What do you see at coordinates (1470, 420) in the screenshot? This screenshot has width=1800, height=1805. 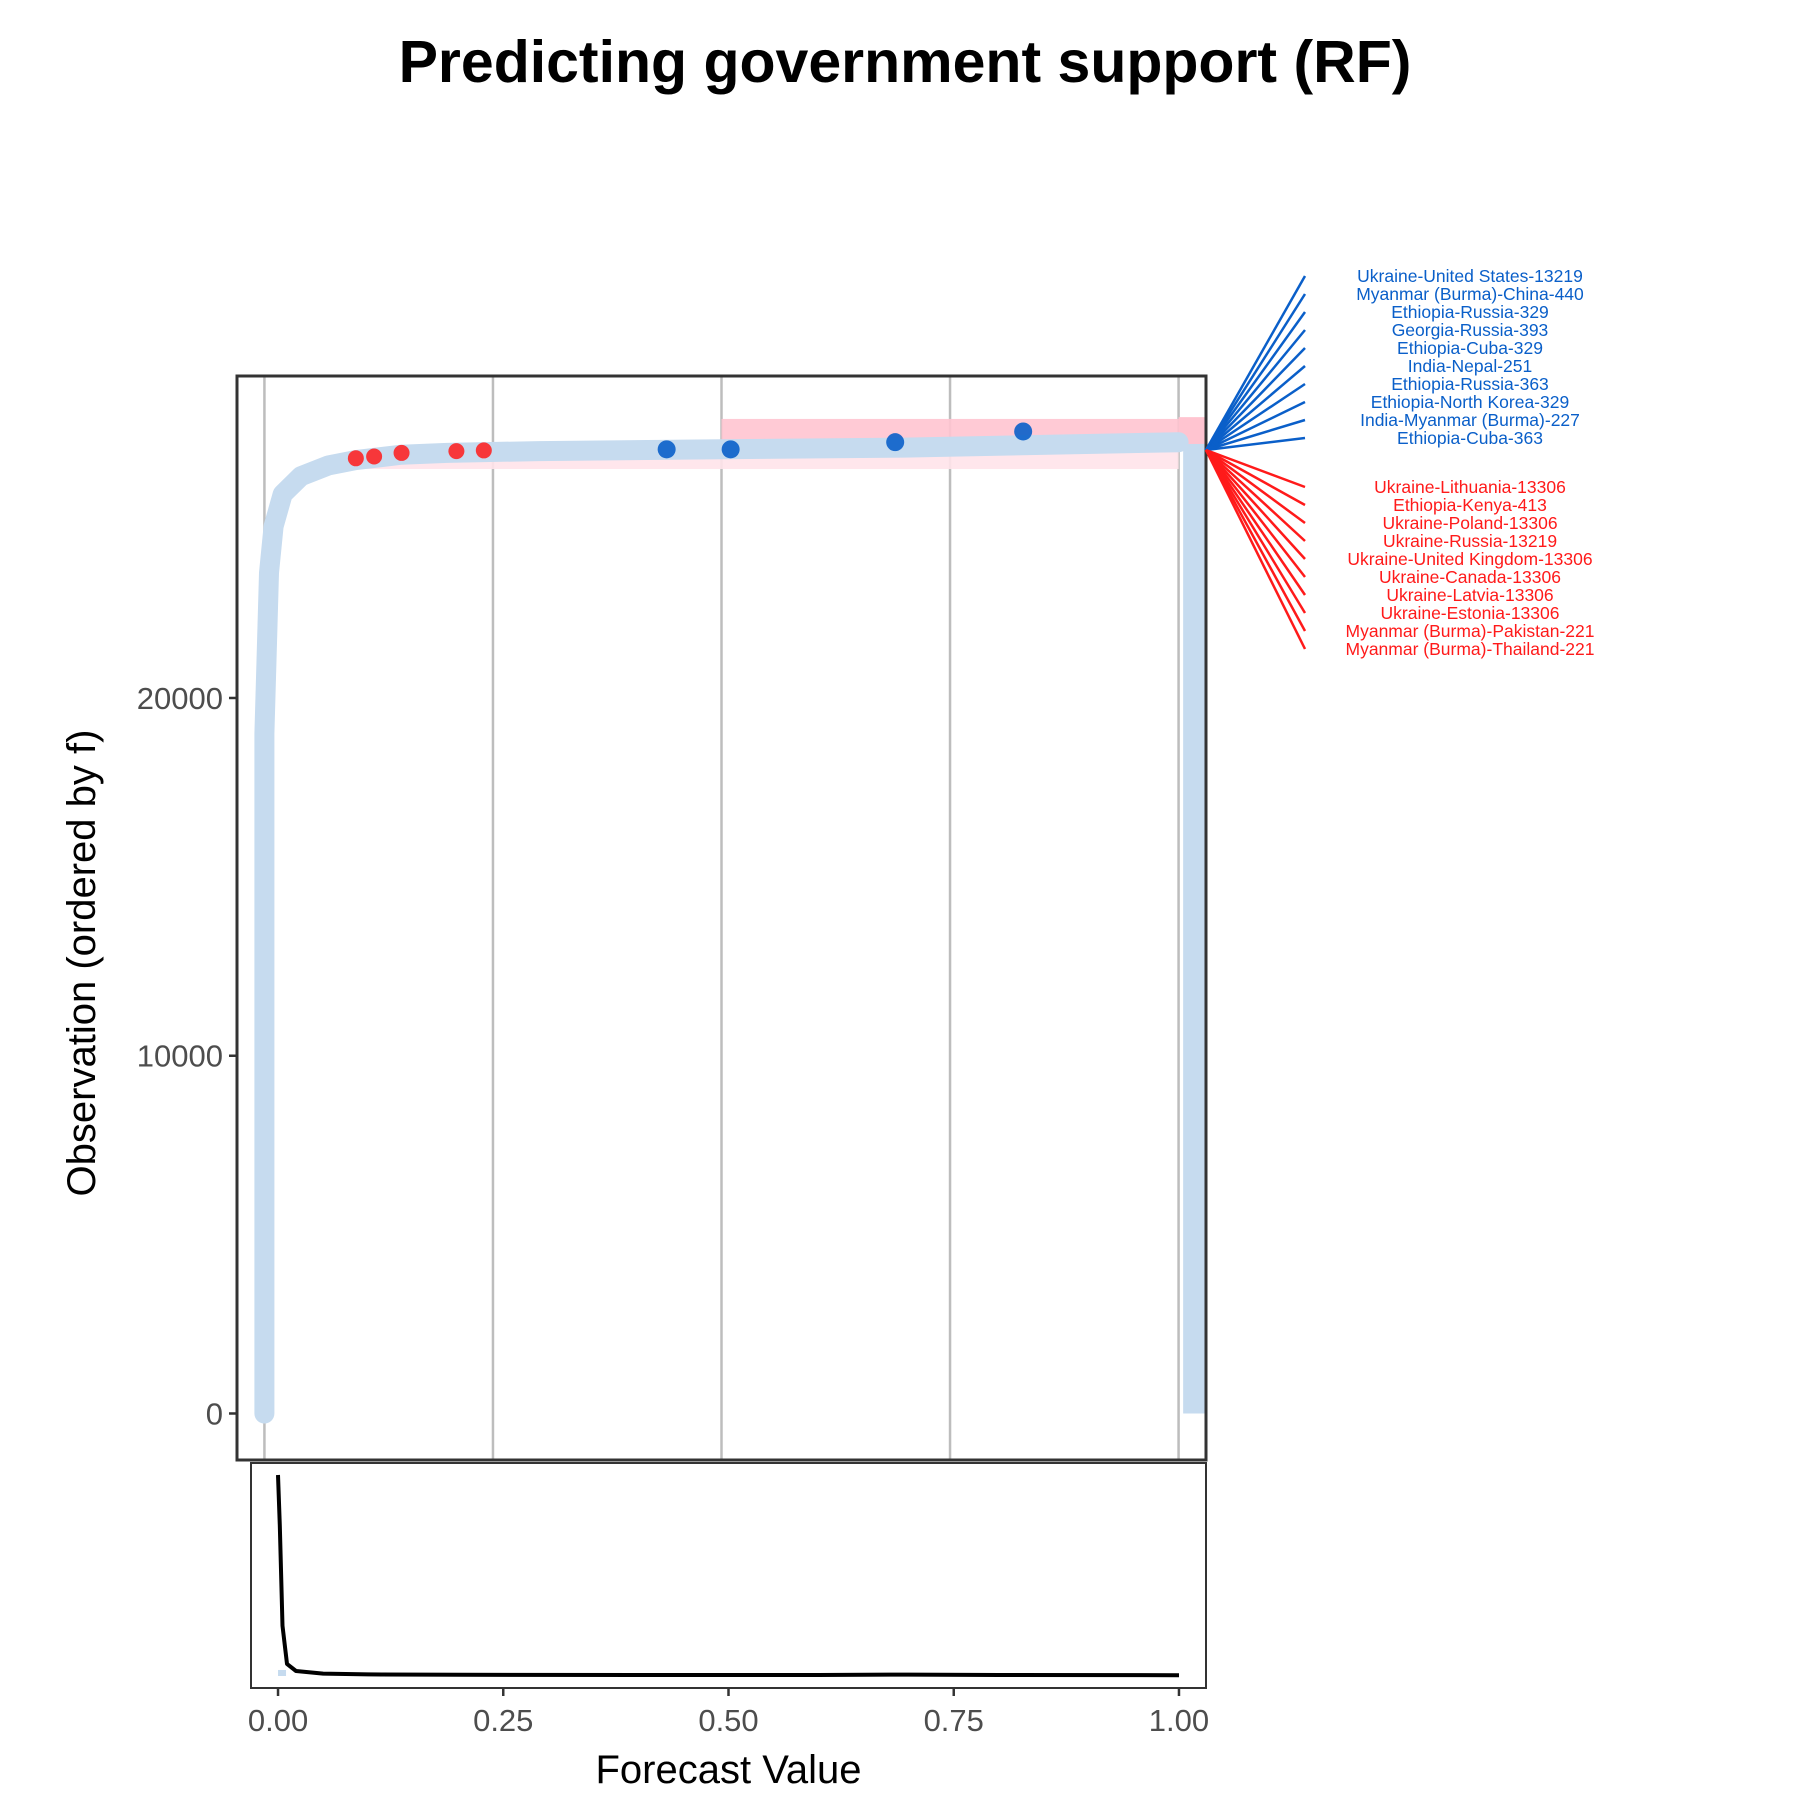 I see `label-blue-8: India-Myanmar (Burma)-227` at bounding box center [1470, 420].